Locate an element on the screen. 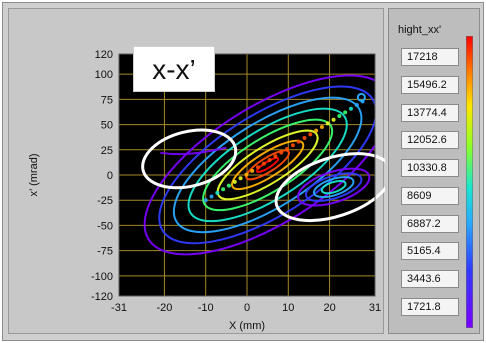  legend-value: 5165.4 is located at coordinates (430, 251).